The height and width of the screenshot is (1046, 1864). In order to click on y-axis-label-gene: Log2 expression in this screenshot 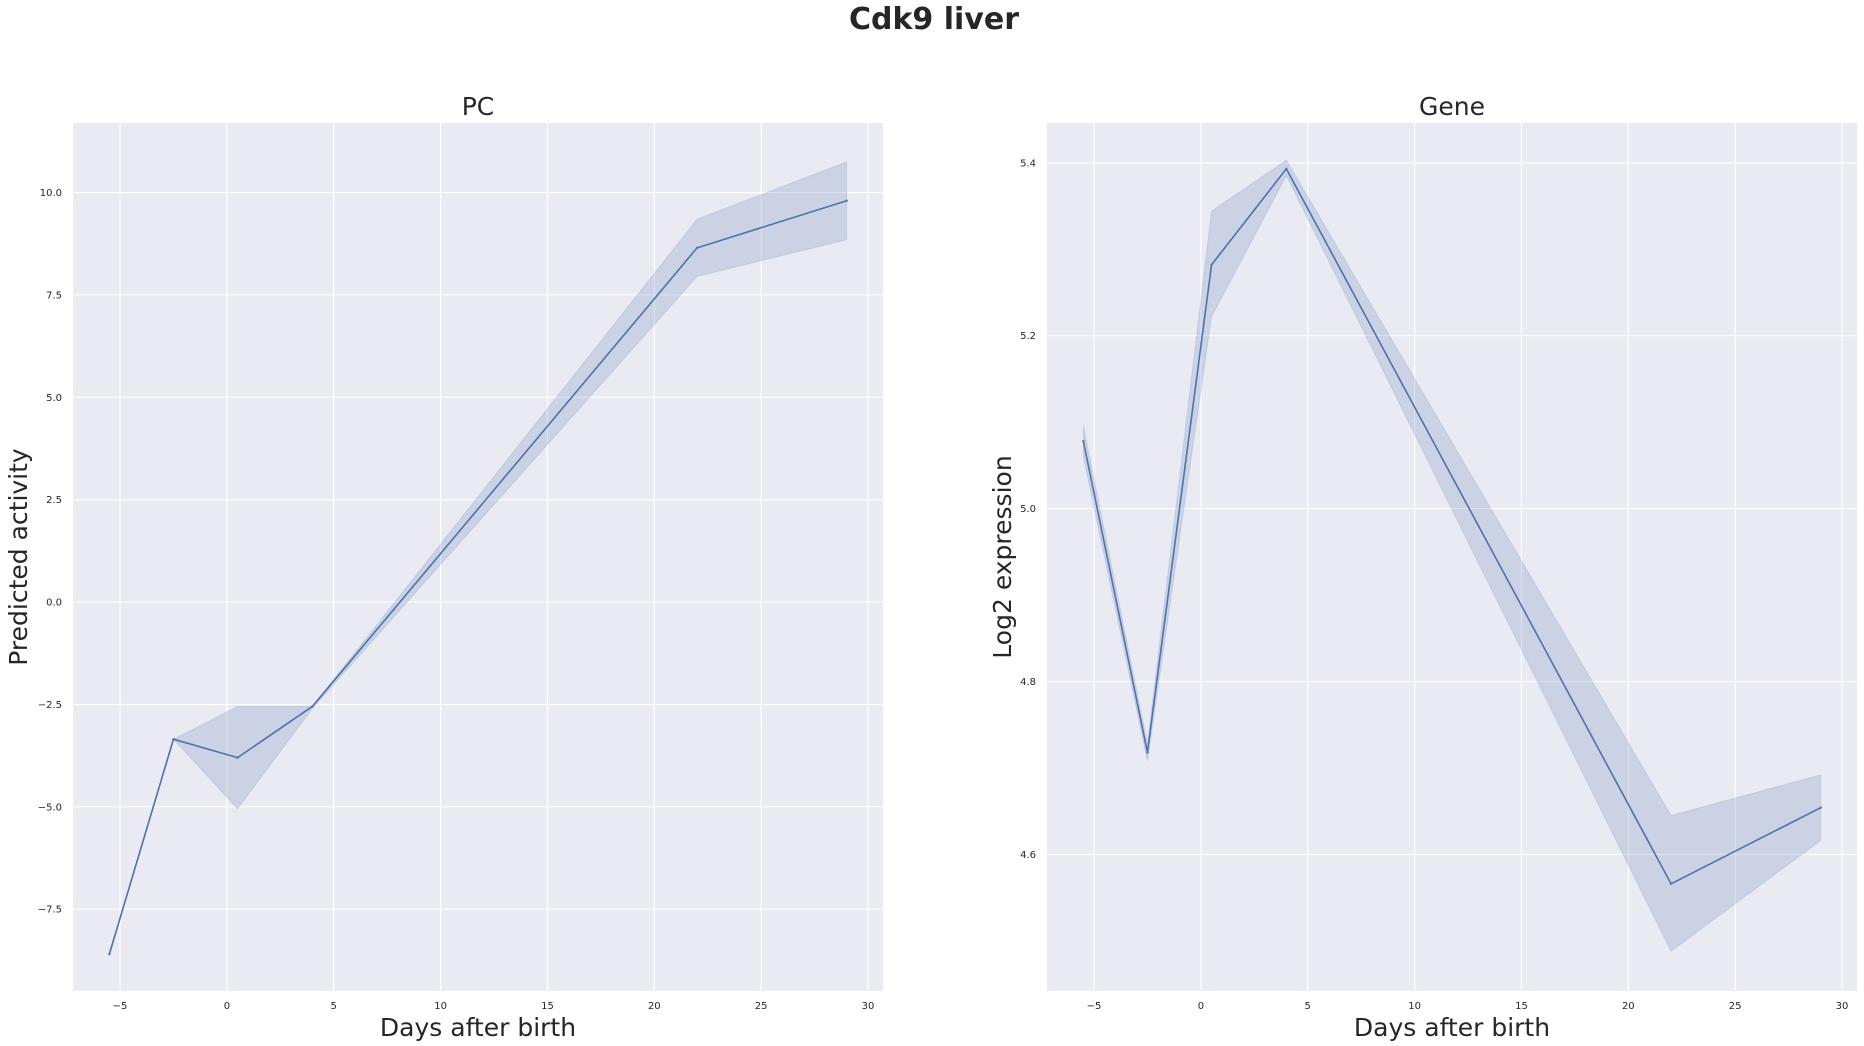, I will do `click(1002, 556)`.